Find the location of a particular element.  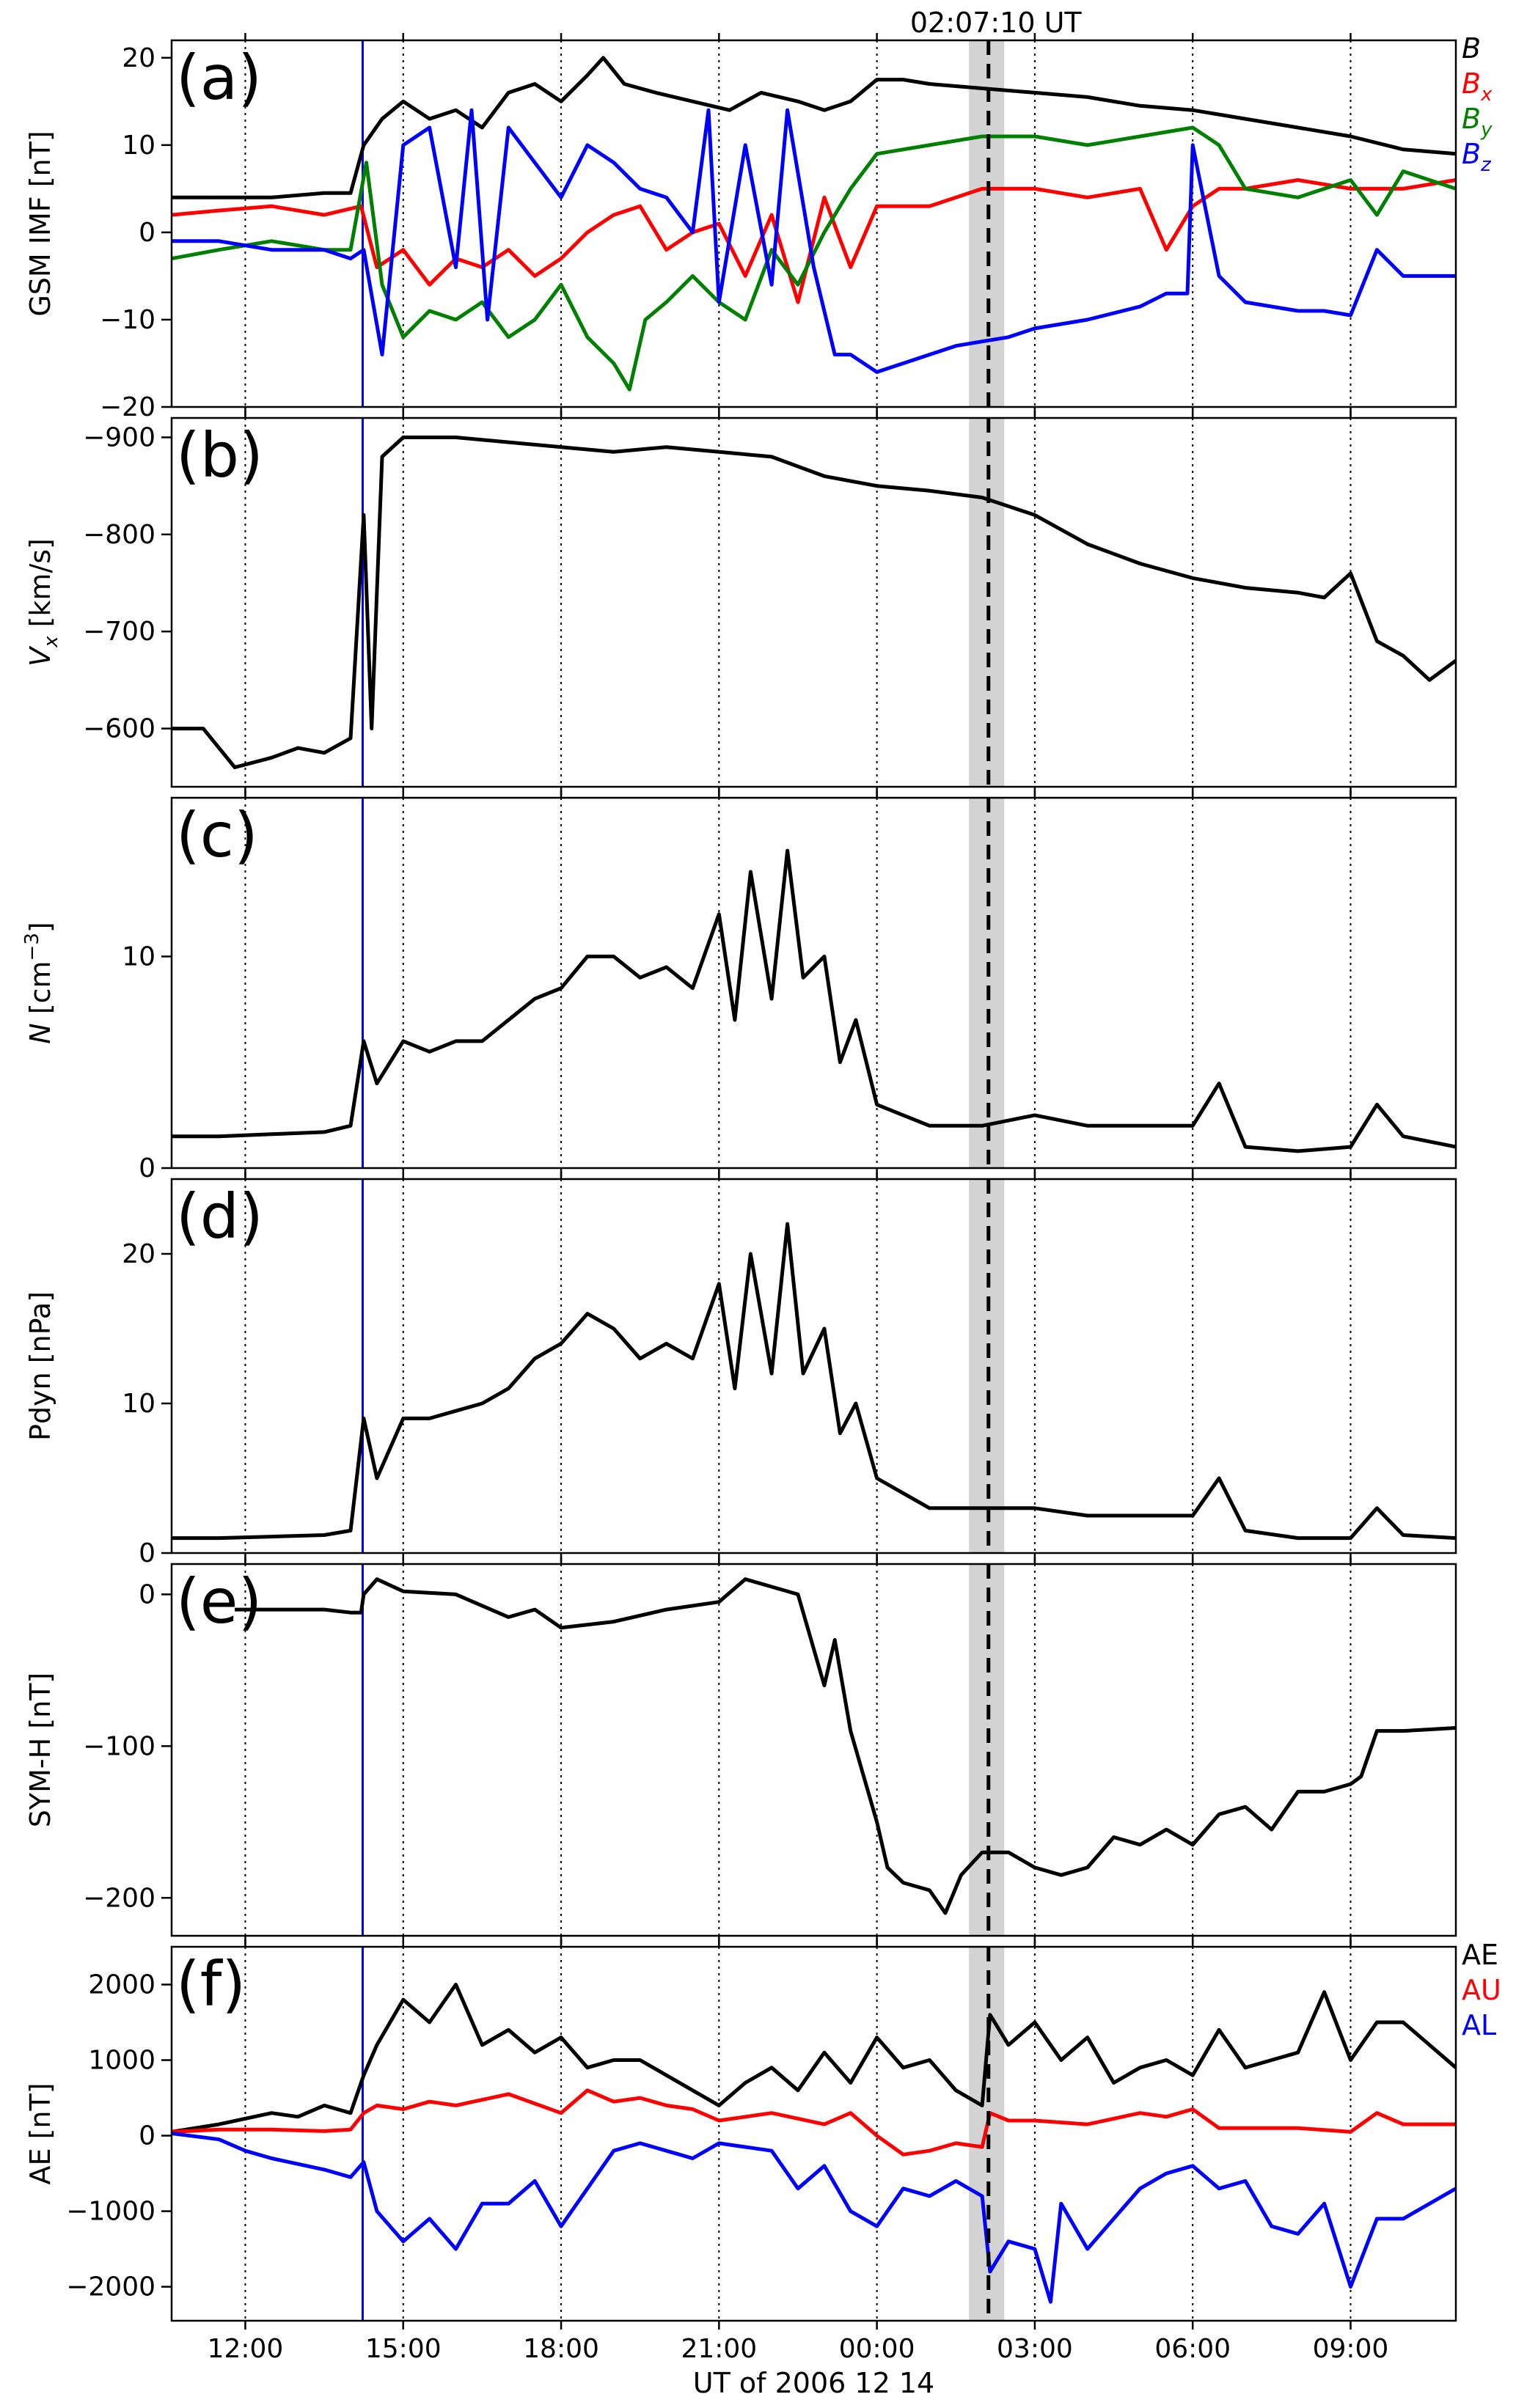

y-tick-label: −100 is located at coordinates (119, 1746).